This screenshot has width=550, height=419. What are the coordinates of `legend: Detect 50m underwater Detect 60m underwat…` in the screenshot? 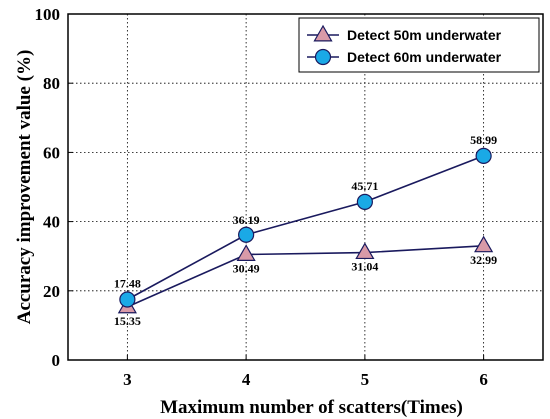 It's located at (419, 45).